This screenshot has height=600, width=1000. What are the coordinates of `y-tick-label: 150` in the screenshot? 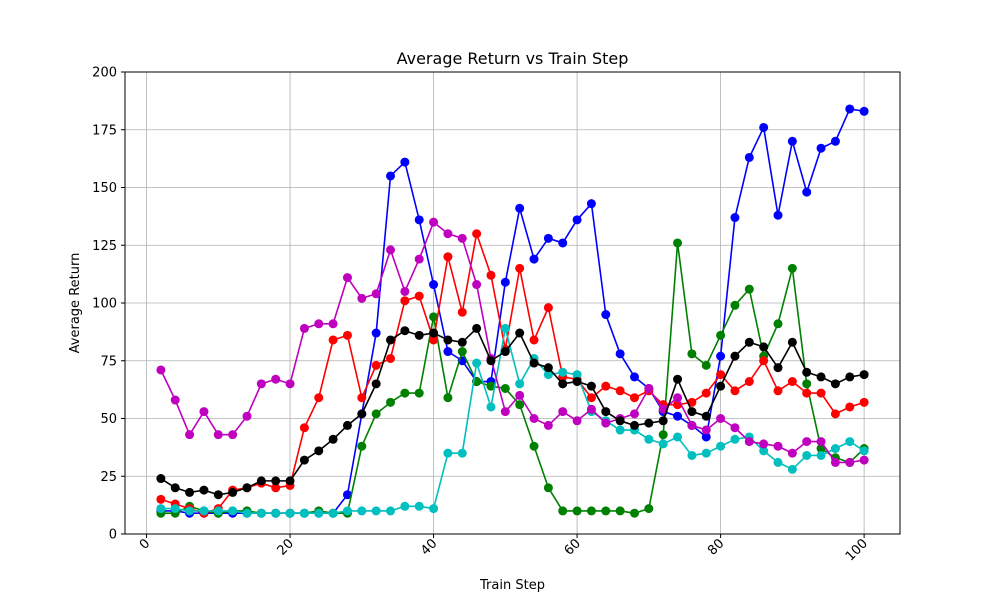 It's located at (104, 188).